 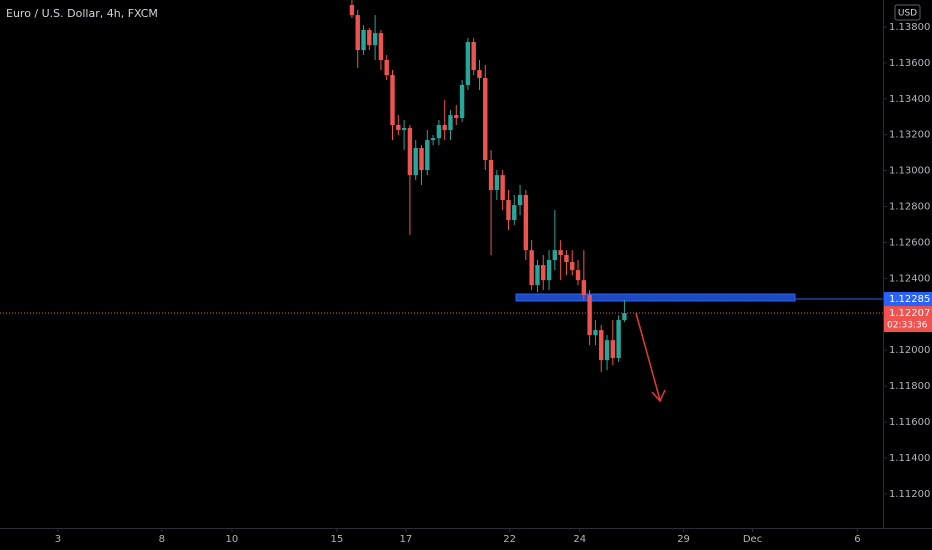 I want to click on y-tick-label: 1.13800, so click(x=909, y=27).